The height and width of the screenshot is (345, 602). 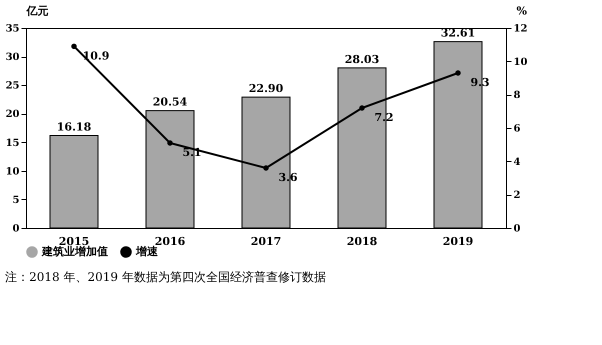 What do you see at coordinates (74, 181) in the screenshot?
I see `bar` at bounding box center [74, 181].